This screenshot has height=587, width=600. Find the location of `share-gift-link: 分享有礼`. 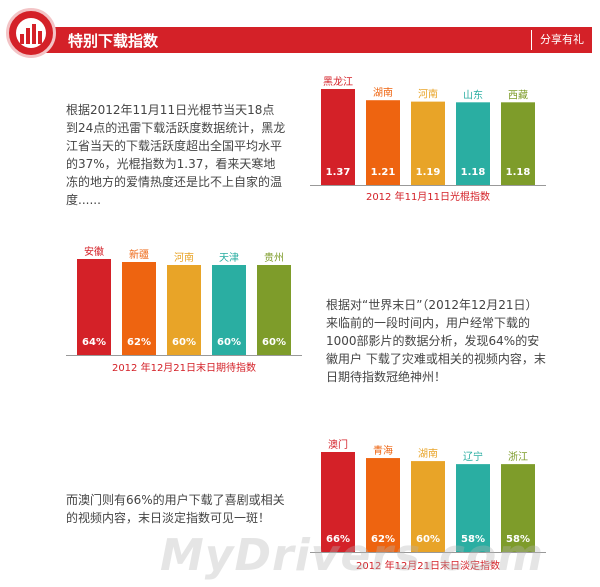

share-gift-link: 分享有礼 is located at coordinates (561, 40).